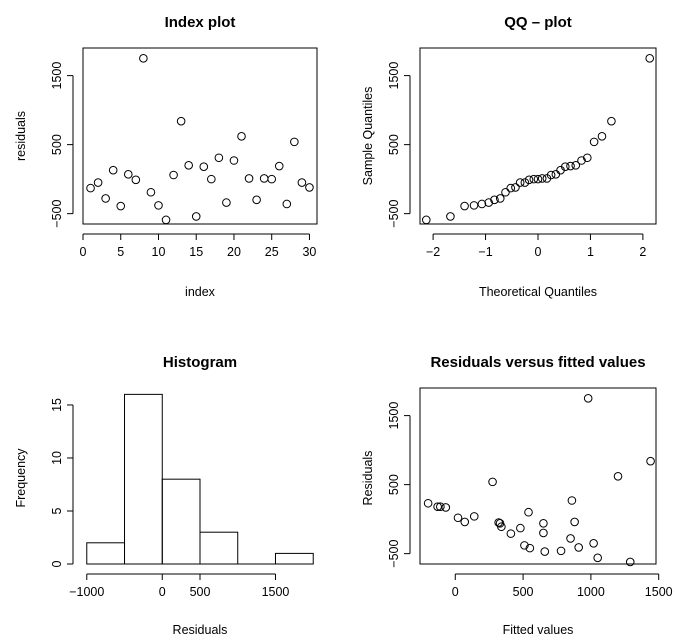  What do you see at coordinates (276, 592) in the screenshot?
I see `histogram-x-tick-label: 1500` at bounding box center [276, 592].